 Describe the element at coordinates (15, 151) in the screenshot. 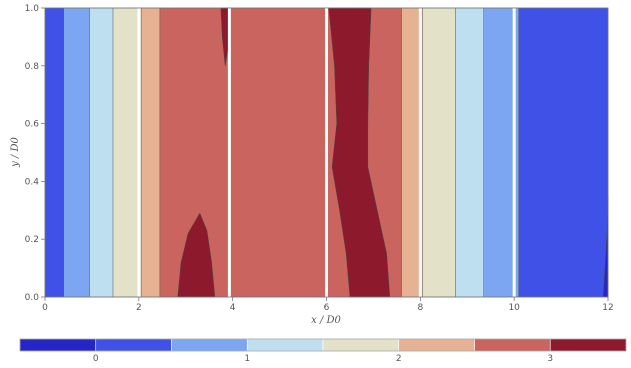

I see `y-axis-label: y / D0` at that location.